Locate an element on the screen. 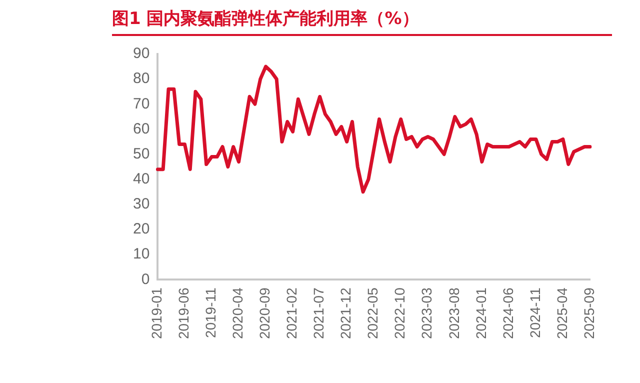 This screenshot has height=383, width=640. x-tick-label: 2023-08 is located at coordinates (454, 313).